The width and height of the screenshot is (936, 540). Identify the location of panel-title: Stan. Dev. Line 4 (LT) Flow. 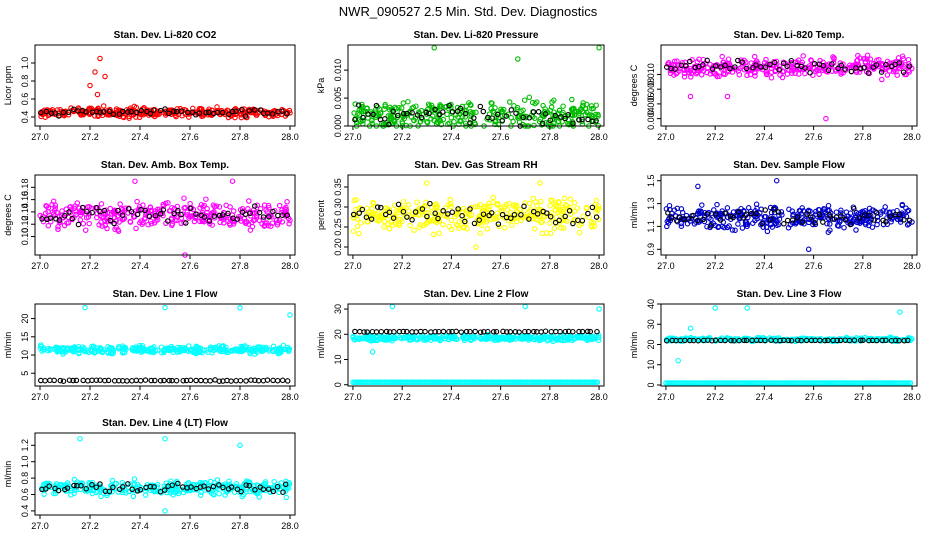
(165, 423).